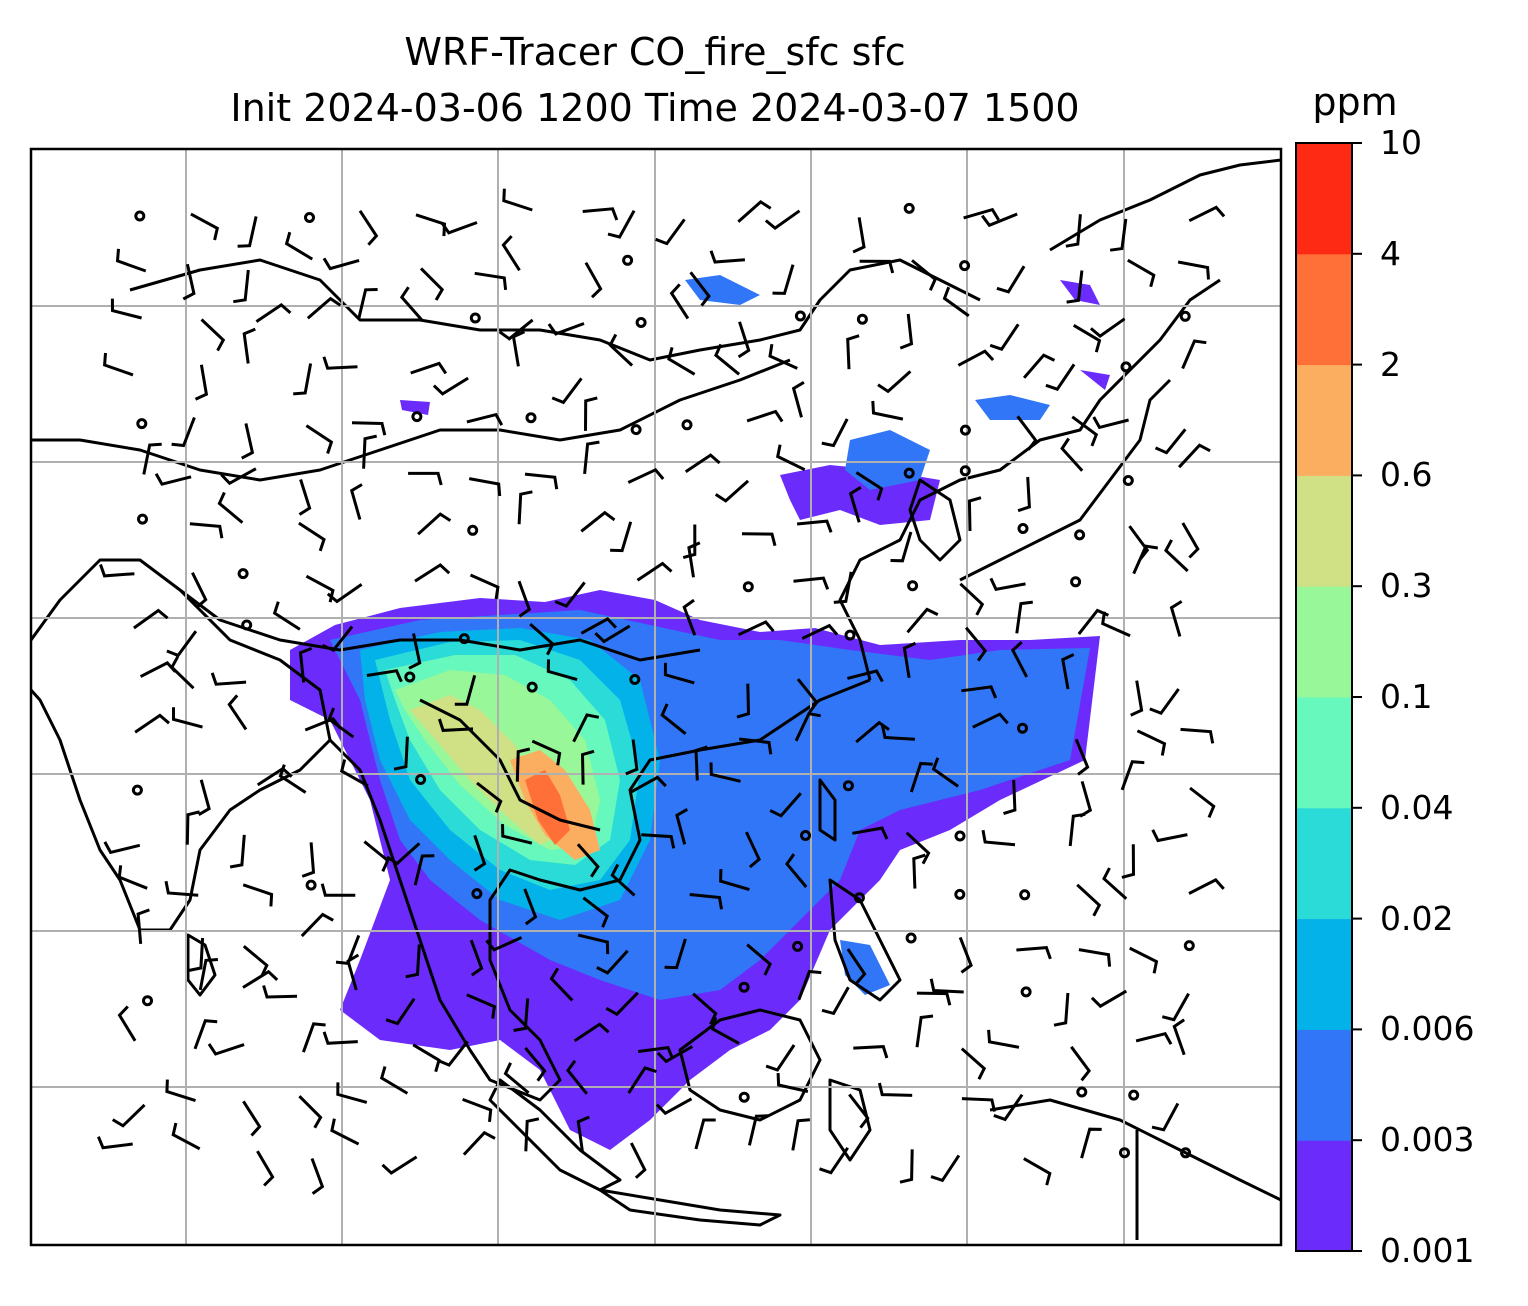  What do you see at coordinates (1095, 380) in the screenshot?
I see `tracer-plume-north6` at bounding box center [1095, 380].